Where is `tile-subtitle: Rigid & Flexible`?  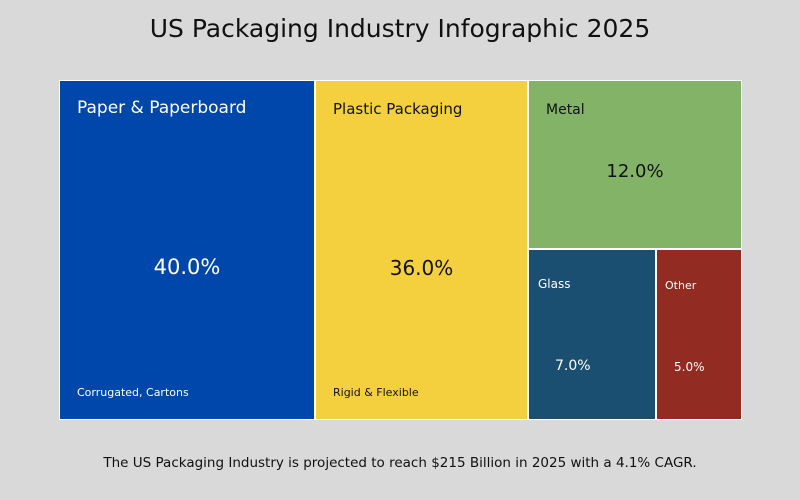 tile-subtitle: Rigid & Flexible is located at coordinates (376, 392).